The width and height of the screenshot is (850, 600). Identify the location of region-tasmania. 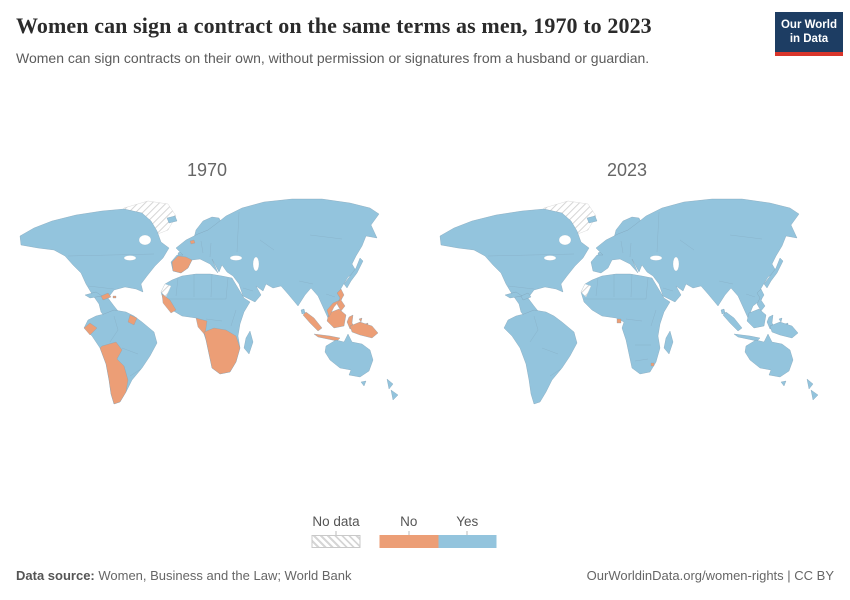
(783, 383).